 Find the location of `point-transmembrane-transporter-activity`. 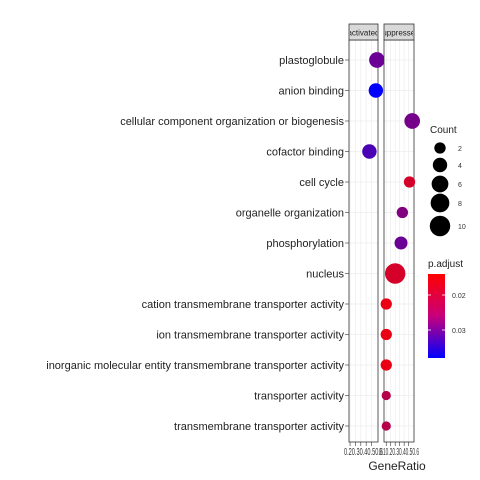

point-transmembrane-transporter-activity is located at coordinates (386, 426).